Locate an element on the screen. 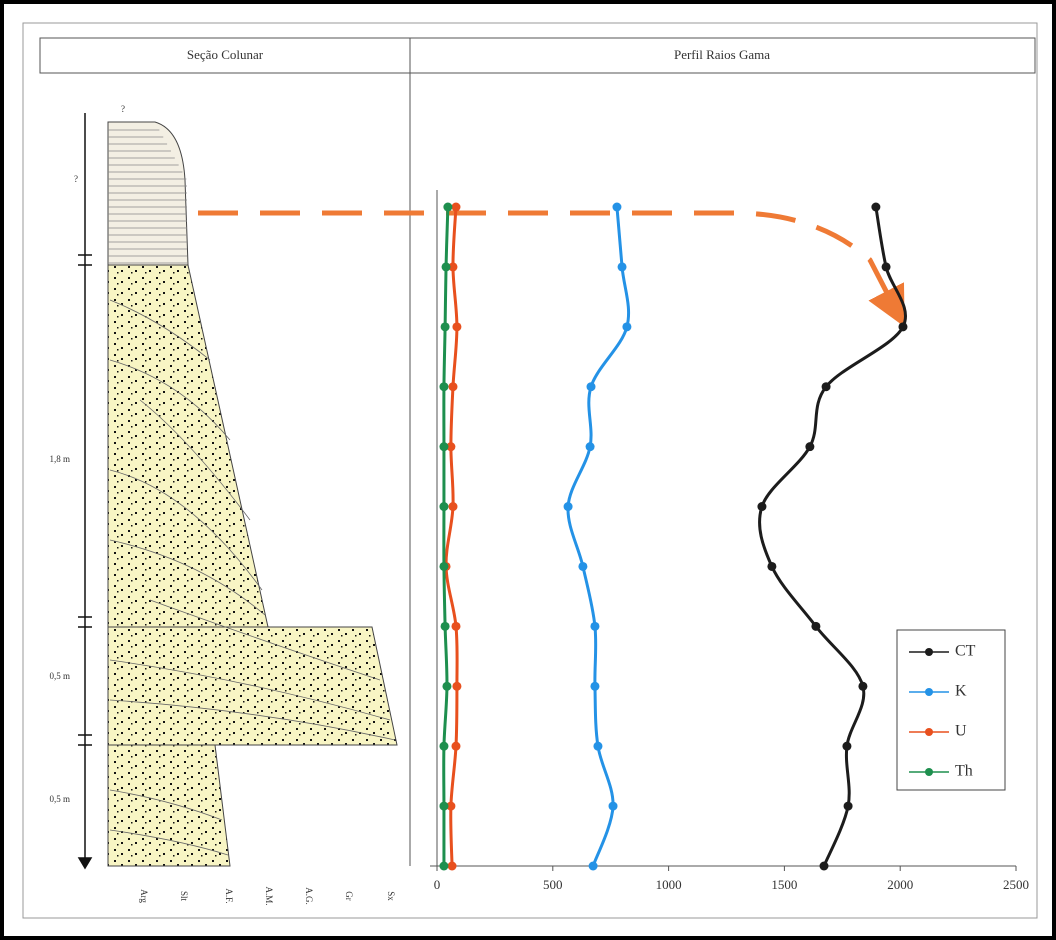 This screenshot has height=940, width=1056. header-row is located at coordinates (537, 55).